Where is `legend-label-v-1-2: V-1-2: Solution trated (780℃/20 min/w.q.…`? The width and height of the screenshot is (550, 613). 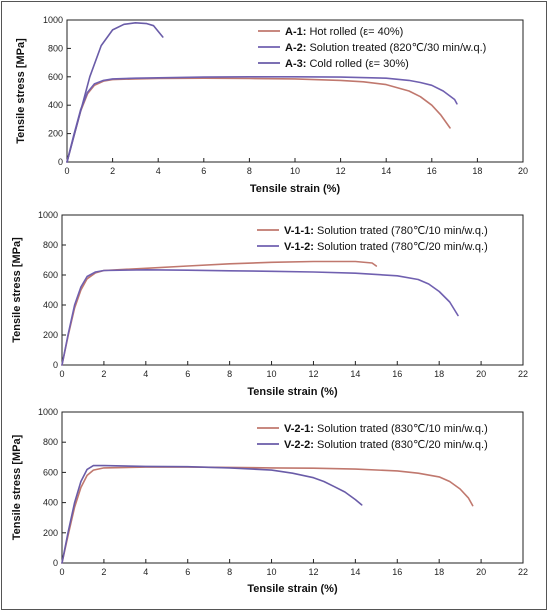 legend-label-v-1-2: V-1-2: Solution trated (780℃/20 min/w.q.… is located at coordinates (386, 247).